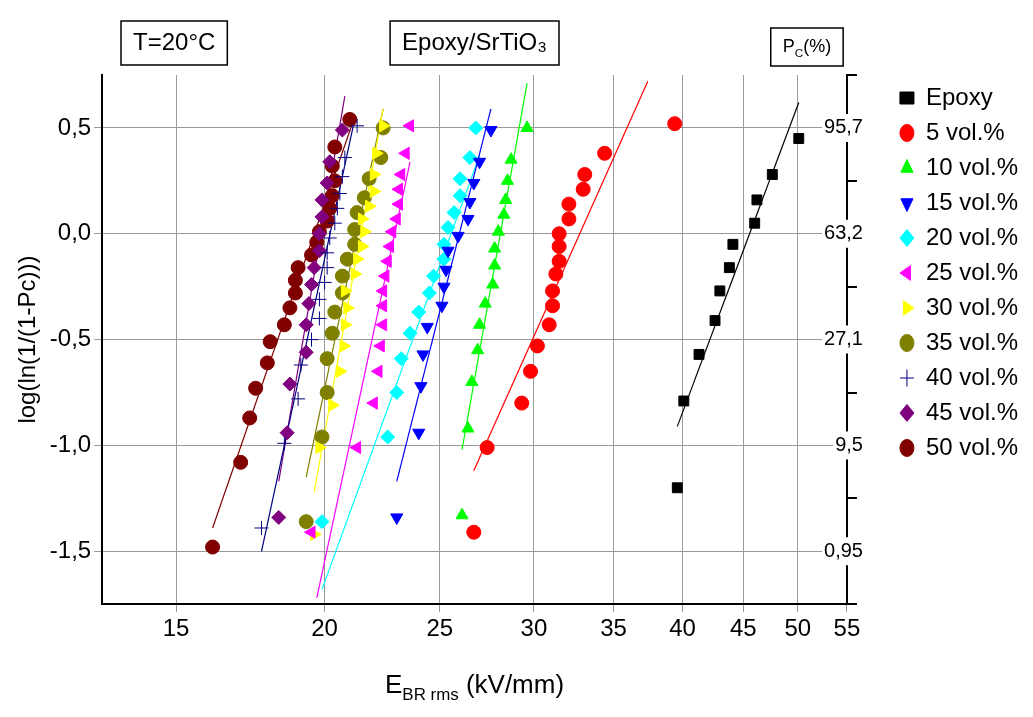  What do you see at coordinates (972, 306) in the screenshot?
I see `legend-label: 30 vol.%` at bounding box center [972, 306].